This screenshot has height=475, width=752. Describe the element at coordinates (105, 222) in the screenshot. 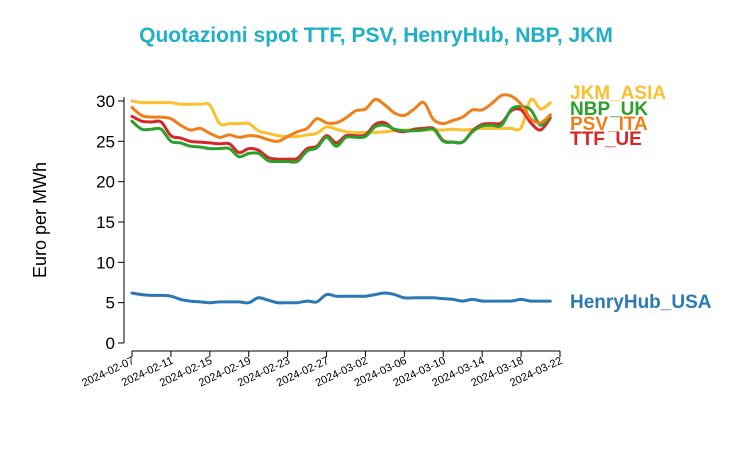

I see `y-tick-label: 15` at that location.